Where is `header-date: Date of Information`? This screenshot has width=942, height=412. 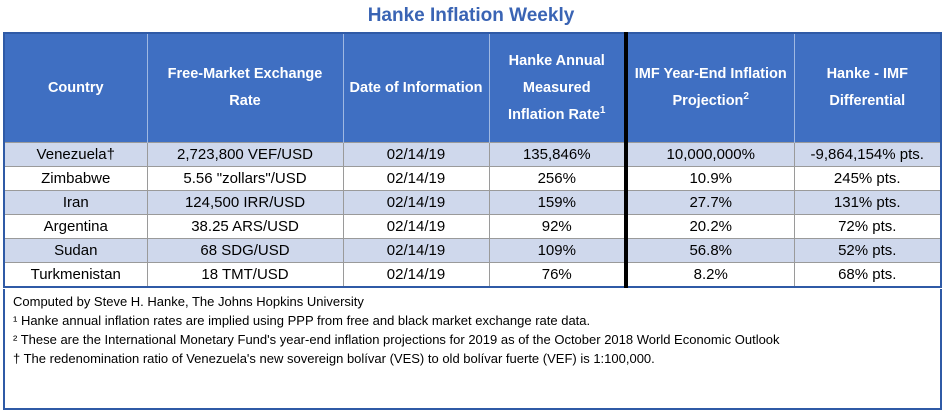 header-date: Date of Information is located at coordinates (415, 87).